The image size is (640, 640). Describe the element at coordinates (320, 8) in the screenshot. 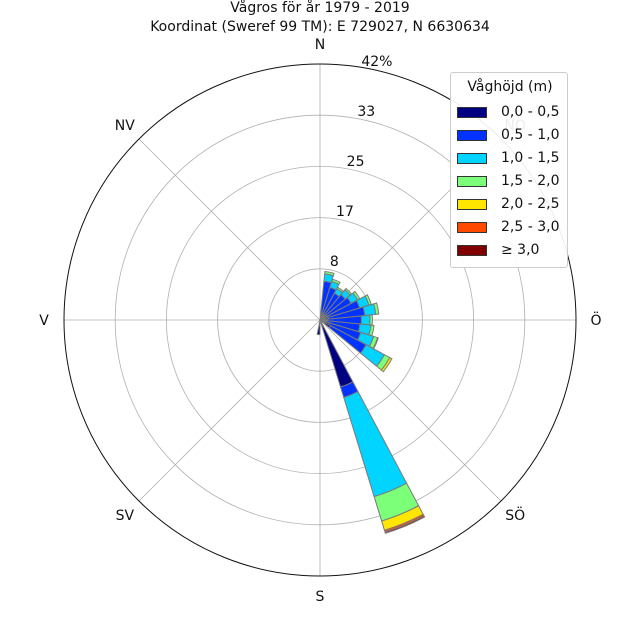

I see `chart-title: Vågros för år 1979 - 2019` at that location.